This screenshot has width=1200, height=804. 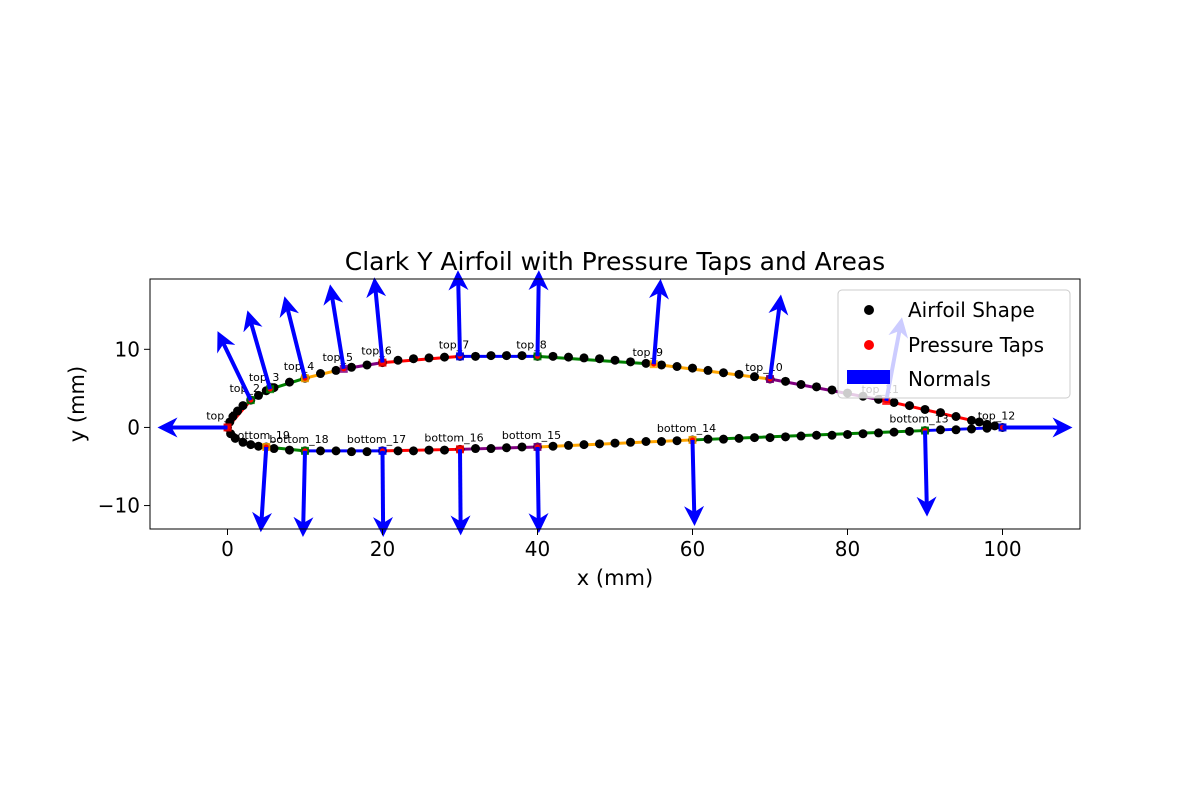 I want to click on y-tick-label: 0, so click(x=133, y=427).